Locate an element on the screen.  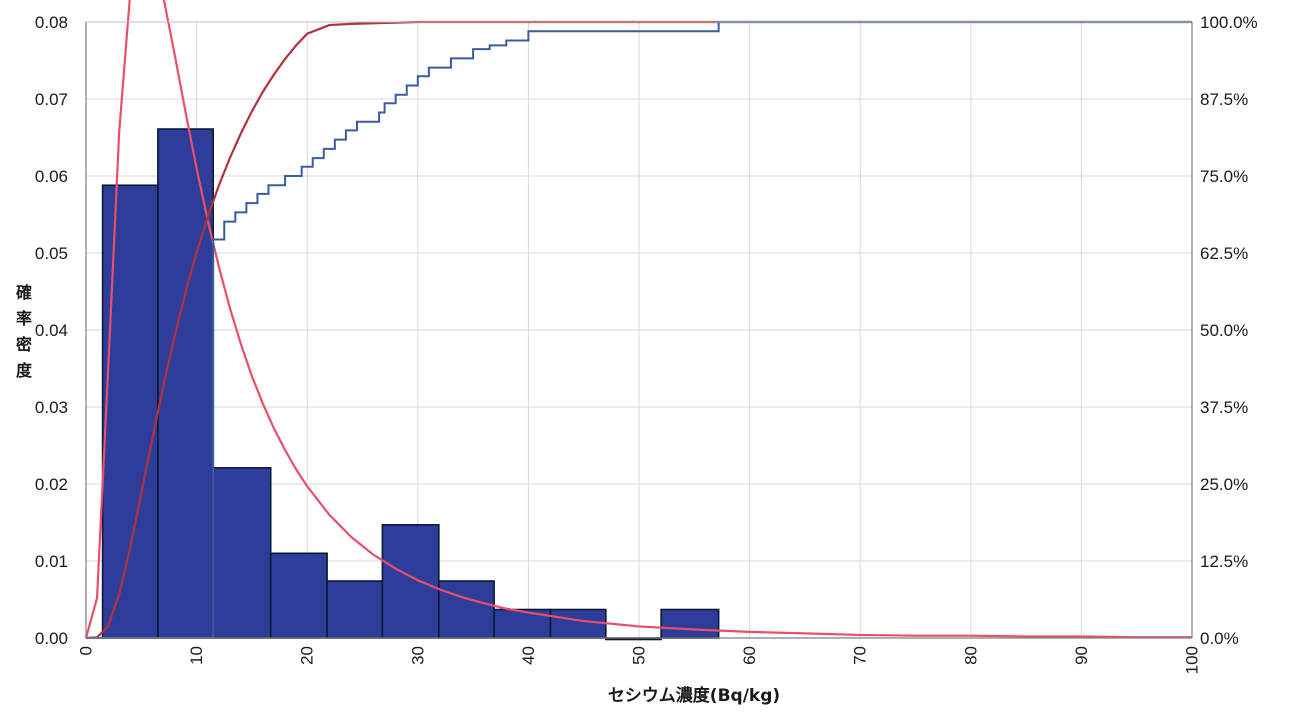
y-tick-label: 0.03 is located at coordinates (51, 407).